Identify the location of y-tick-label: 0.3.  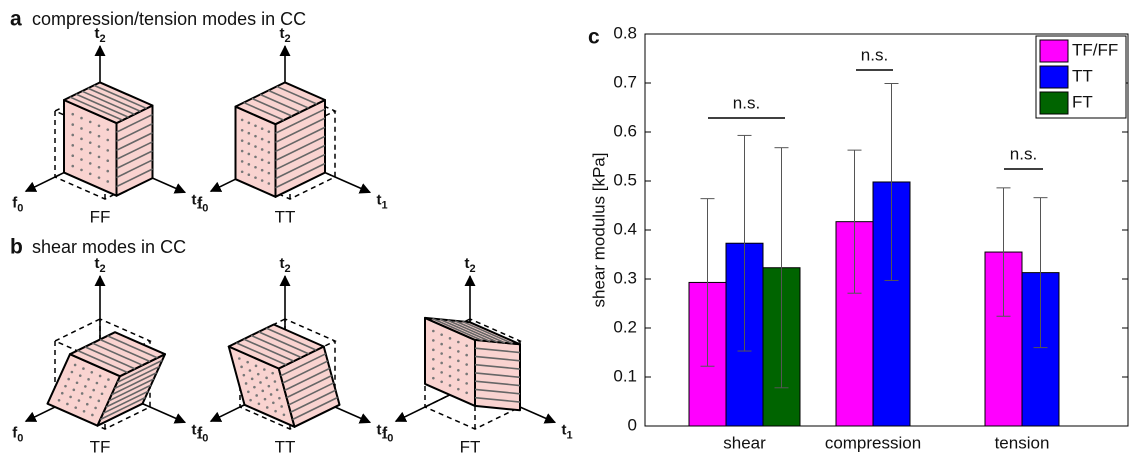
(625, 277).